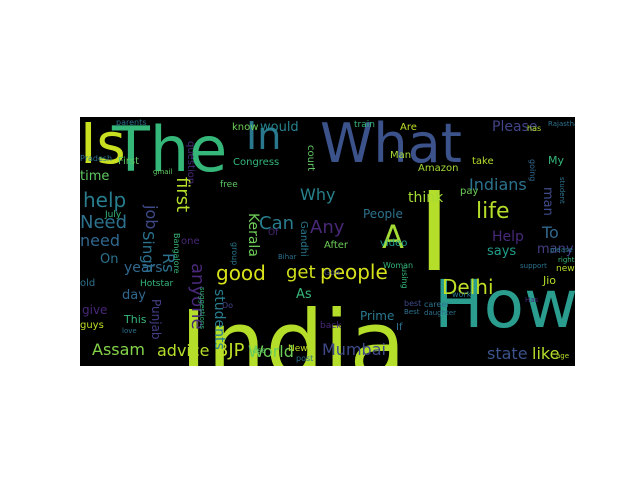  Describe the element at coordinates (318, 194) in the screenshot. I see `cloud-word: Why` at that location.